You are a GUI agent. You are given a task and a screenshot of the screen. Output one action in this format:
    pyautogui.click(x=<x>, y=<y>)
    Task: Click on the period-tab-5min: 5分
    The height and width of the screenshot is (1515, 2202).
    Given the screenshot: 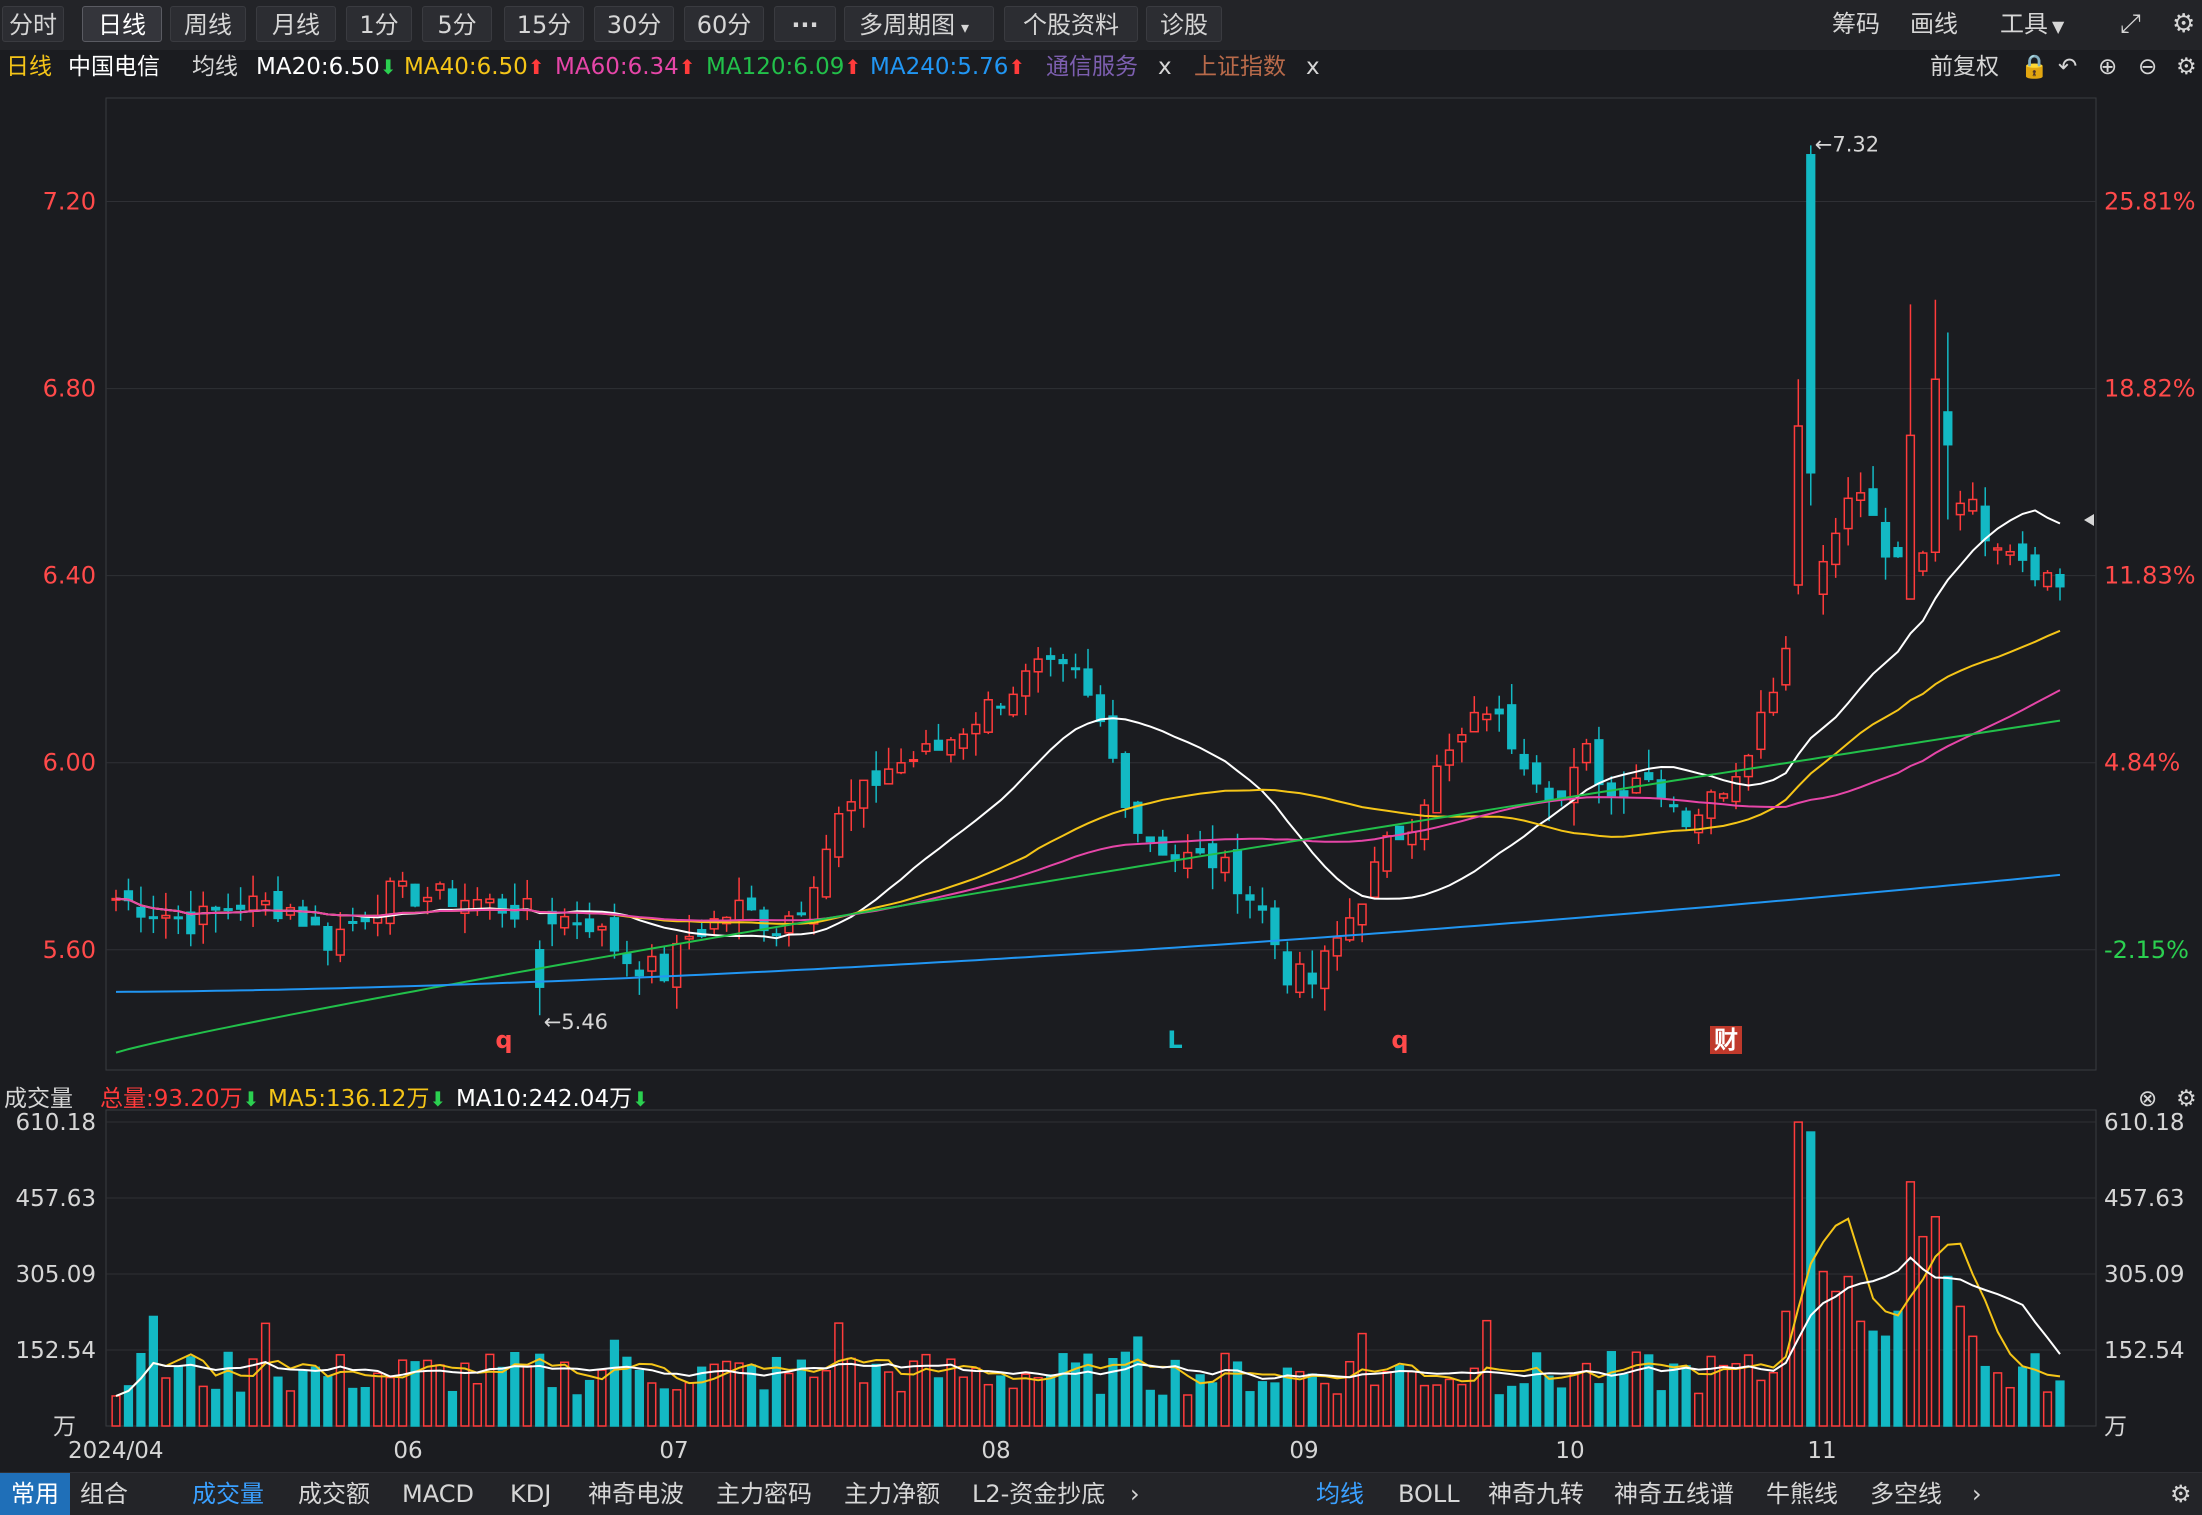 What is the action you would take?
    pyautogui.click(x=457, y=24)
    